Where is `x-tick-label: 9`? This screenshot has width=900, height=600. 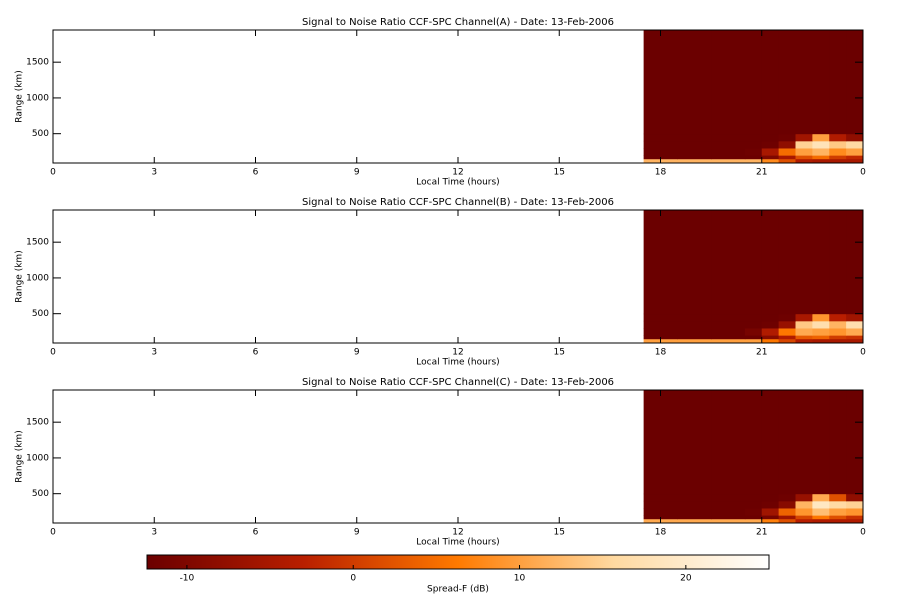 x-tick-label: 9 is located at coordinates (357, 173).